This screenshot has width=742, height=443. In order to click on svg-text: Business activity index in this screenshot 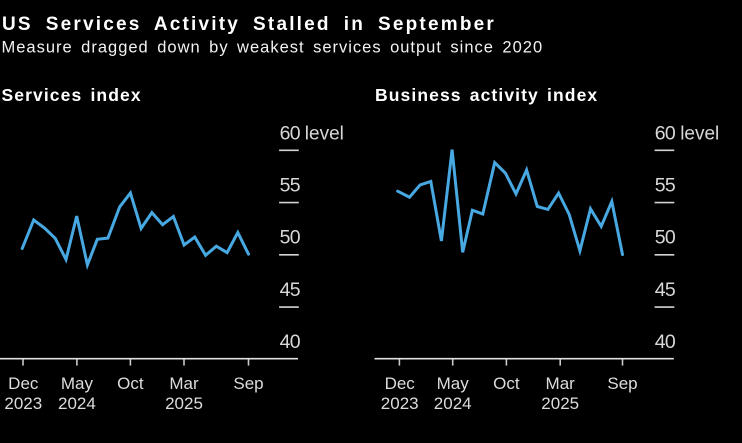, I will do `click(486, 95)`.